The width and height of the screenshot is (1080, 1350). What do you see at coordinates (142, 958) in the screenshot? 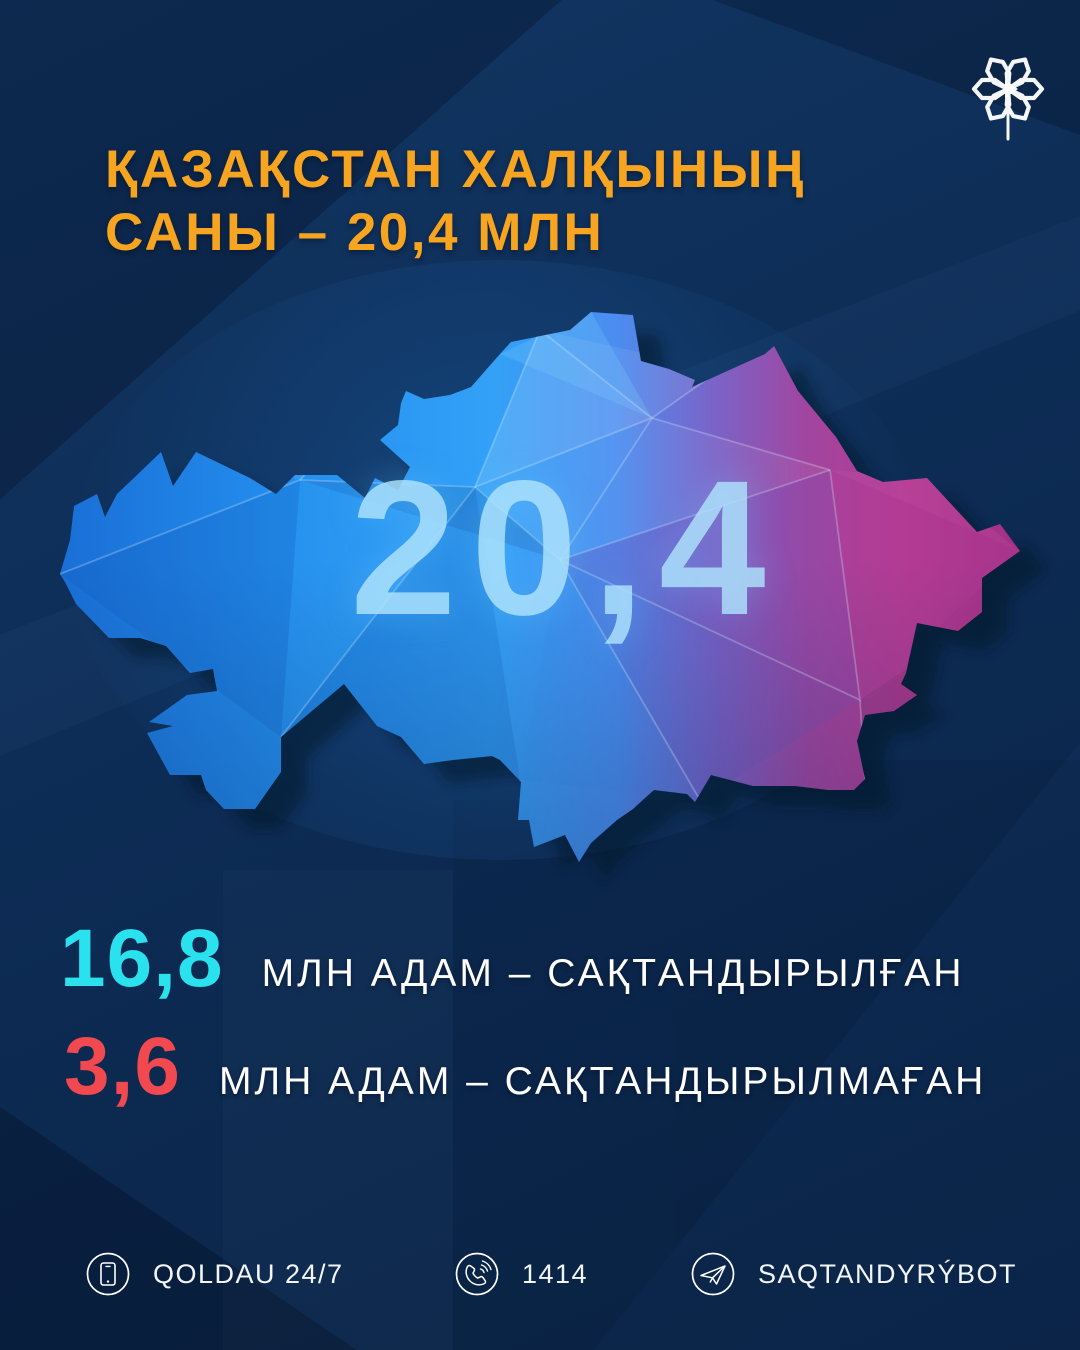
I see `insured-value: 16,8` at bounding box center [142, 958].